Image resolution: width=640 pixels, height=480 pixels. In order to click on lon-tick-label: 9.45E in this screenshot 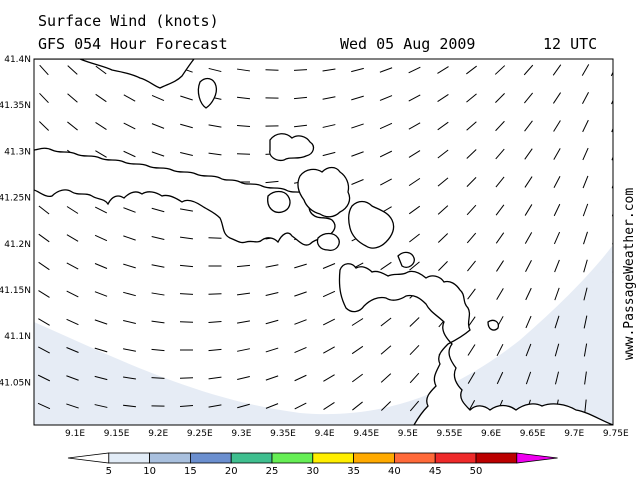, I will do `click(366, 434)`.